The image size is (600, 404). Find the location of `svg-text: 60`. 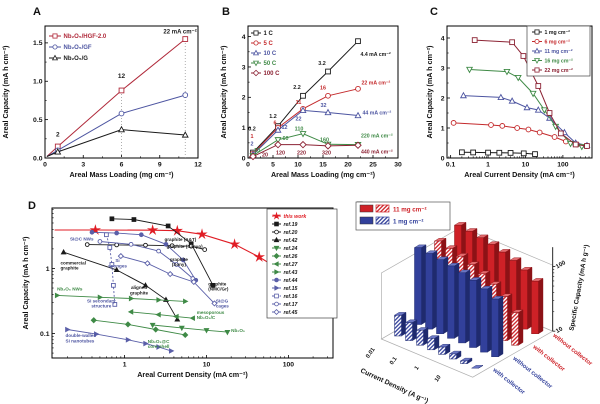

svg-text: 60 is located at coordinates (286, 139).